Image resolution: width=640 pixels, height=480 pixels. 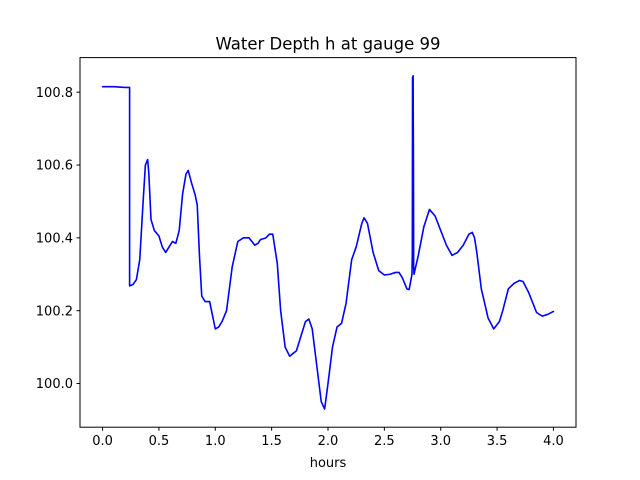 I want to click on x-tick-label: 3.5, so click(x=497, y=441).